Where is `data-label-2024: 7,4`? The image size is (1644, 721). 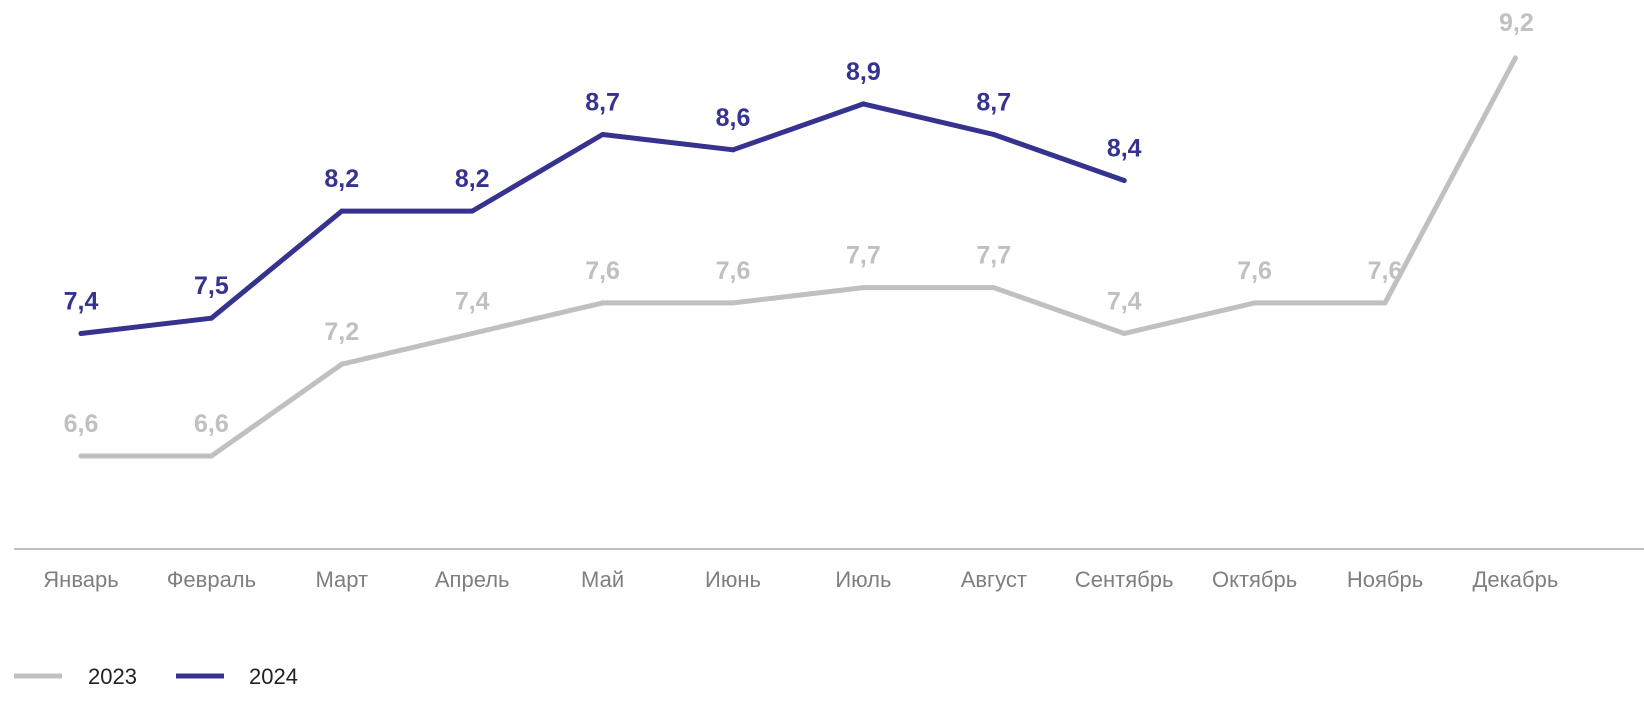
data-label-2024: 7,4 is located at coordinates (81, 302).